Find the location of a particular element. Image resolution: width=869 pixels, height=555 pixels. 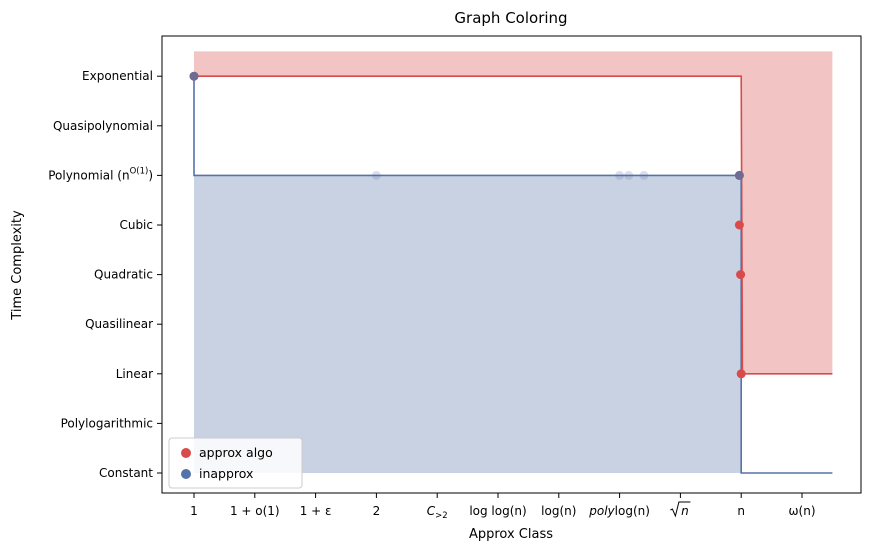

y-tick-label: Constant is located at coordinates (126, 473).